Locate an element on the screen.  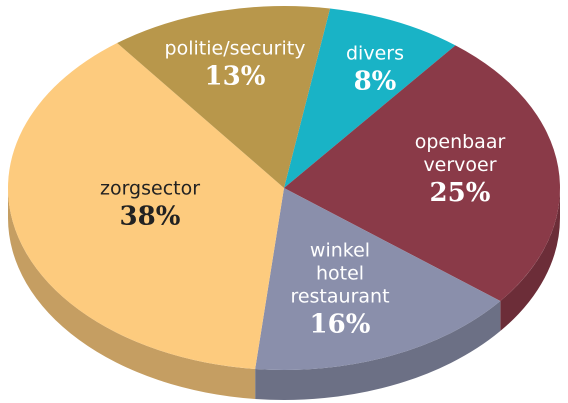
category-label: winkel hotel restaurant is located at coordinates (340, 273).